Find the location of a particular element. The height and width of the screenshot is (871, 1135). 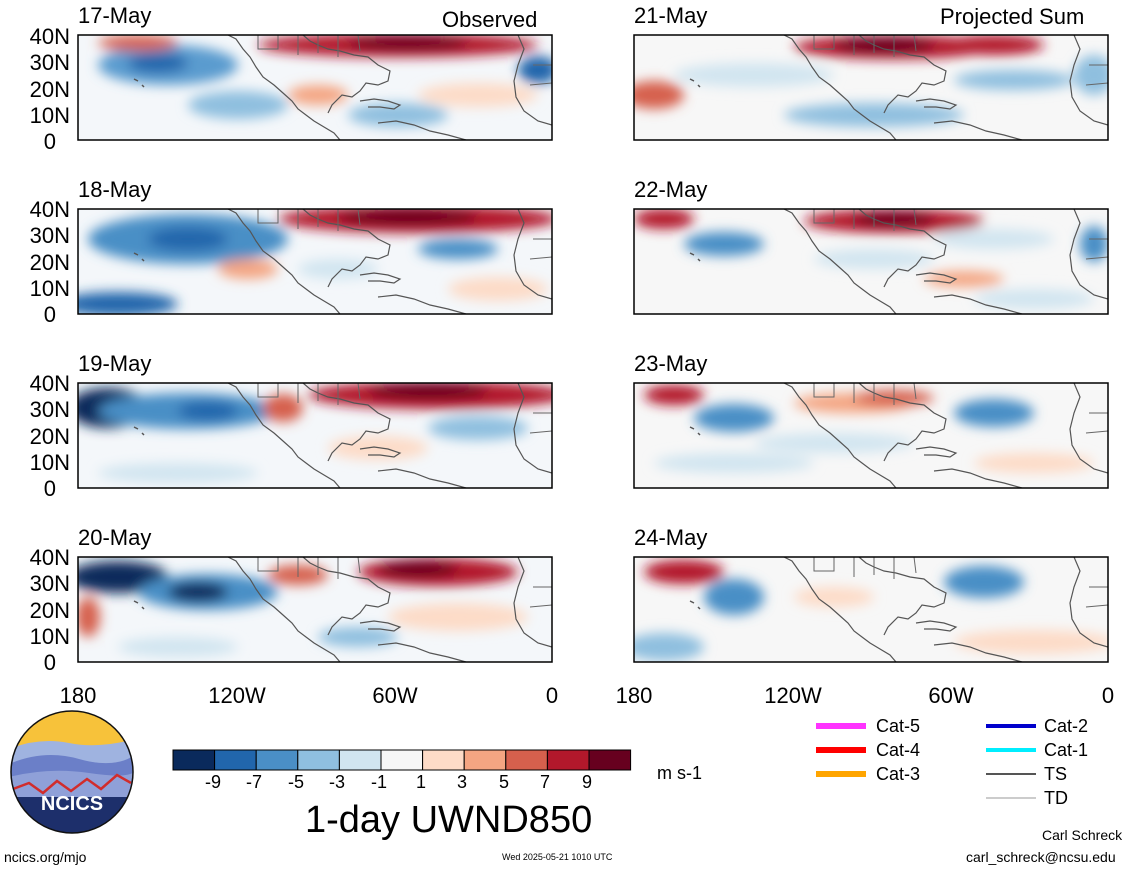

observed-header: Observed is located at coordinates (490, 19).